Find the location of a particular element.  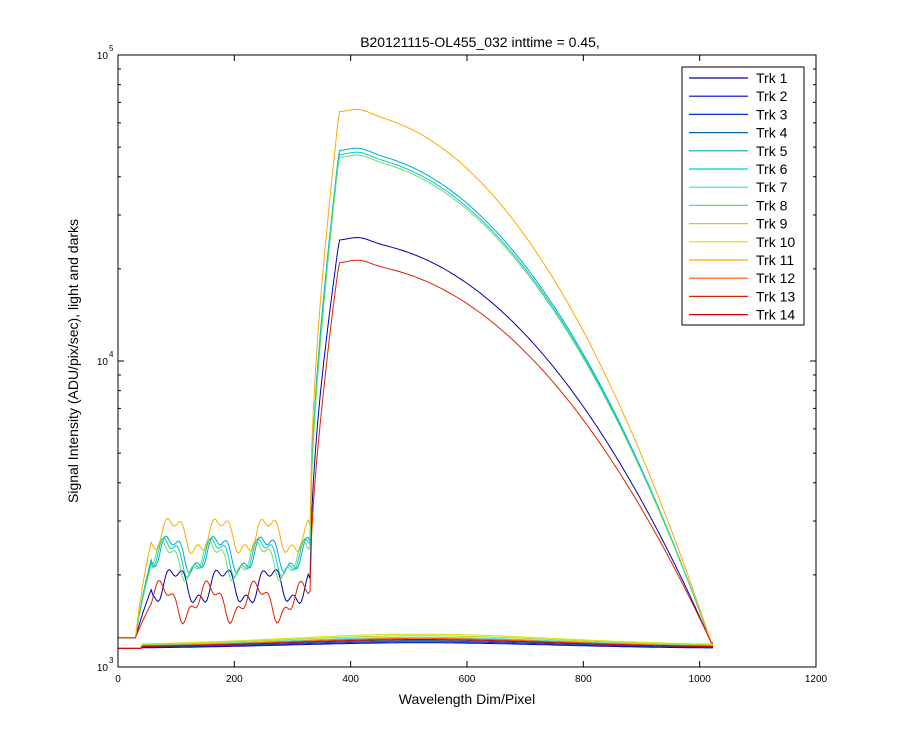

x-tick-label: 400 is located at coordinates (350, 679).